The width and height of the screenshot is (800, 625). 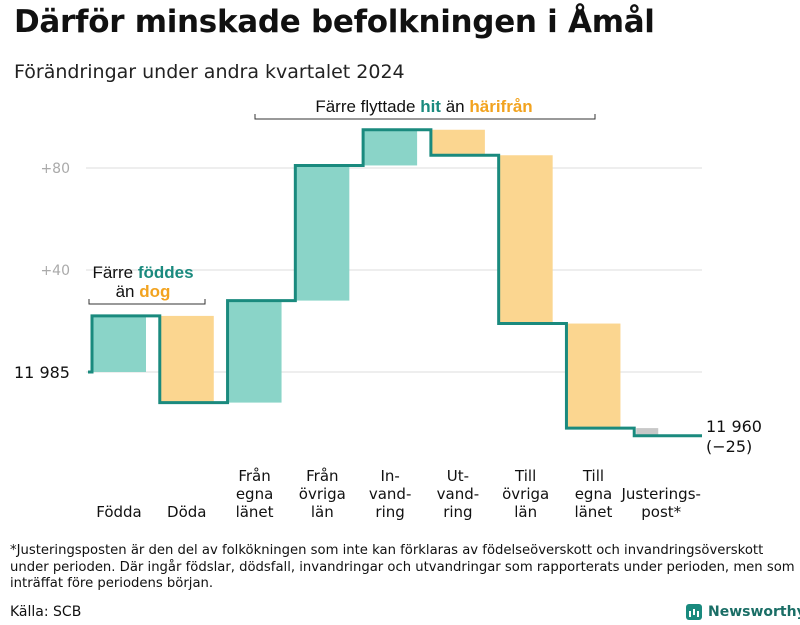 I want to click on svg-text: Färre flyttade hit än härifrån, so click(x=423, y=106).